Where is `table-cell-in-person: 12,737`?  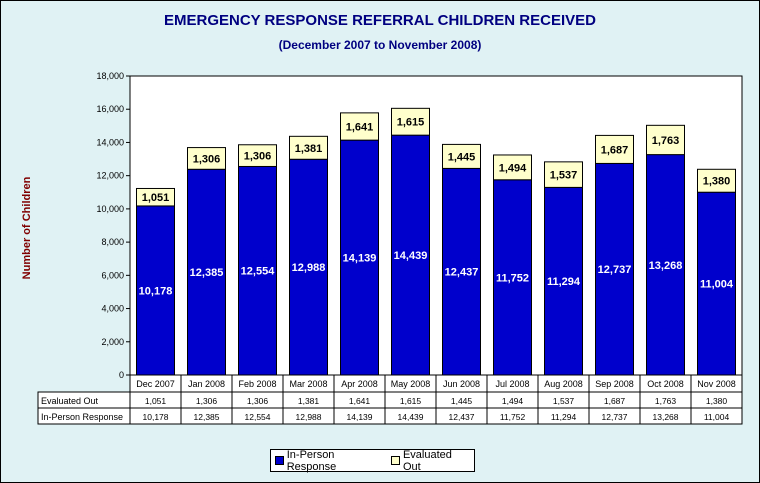
table-cell-in-person: 12,737 is located at coordinates (615, 417).